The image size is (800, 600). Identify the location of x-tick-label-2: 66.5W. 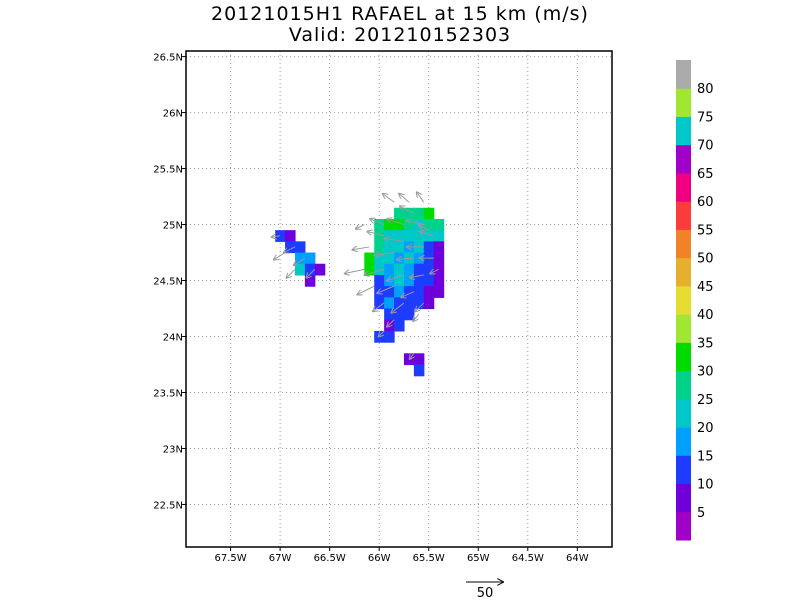
(330, 558).